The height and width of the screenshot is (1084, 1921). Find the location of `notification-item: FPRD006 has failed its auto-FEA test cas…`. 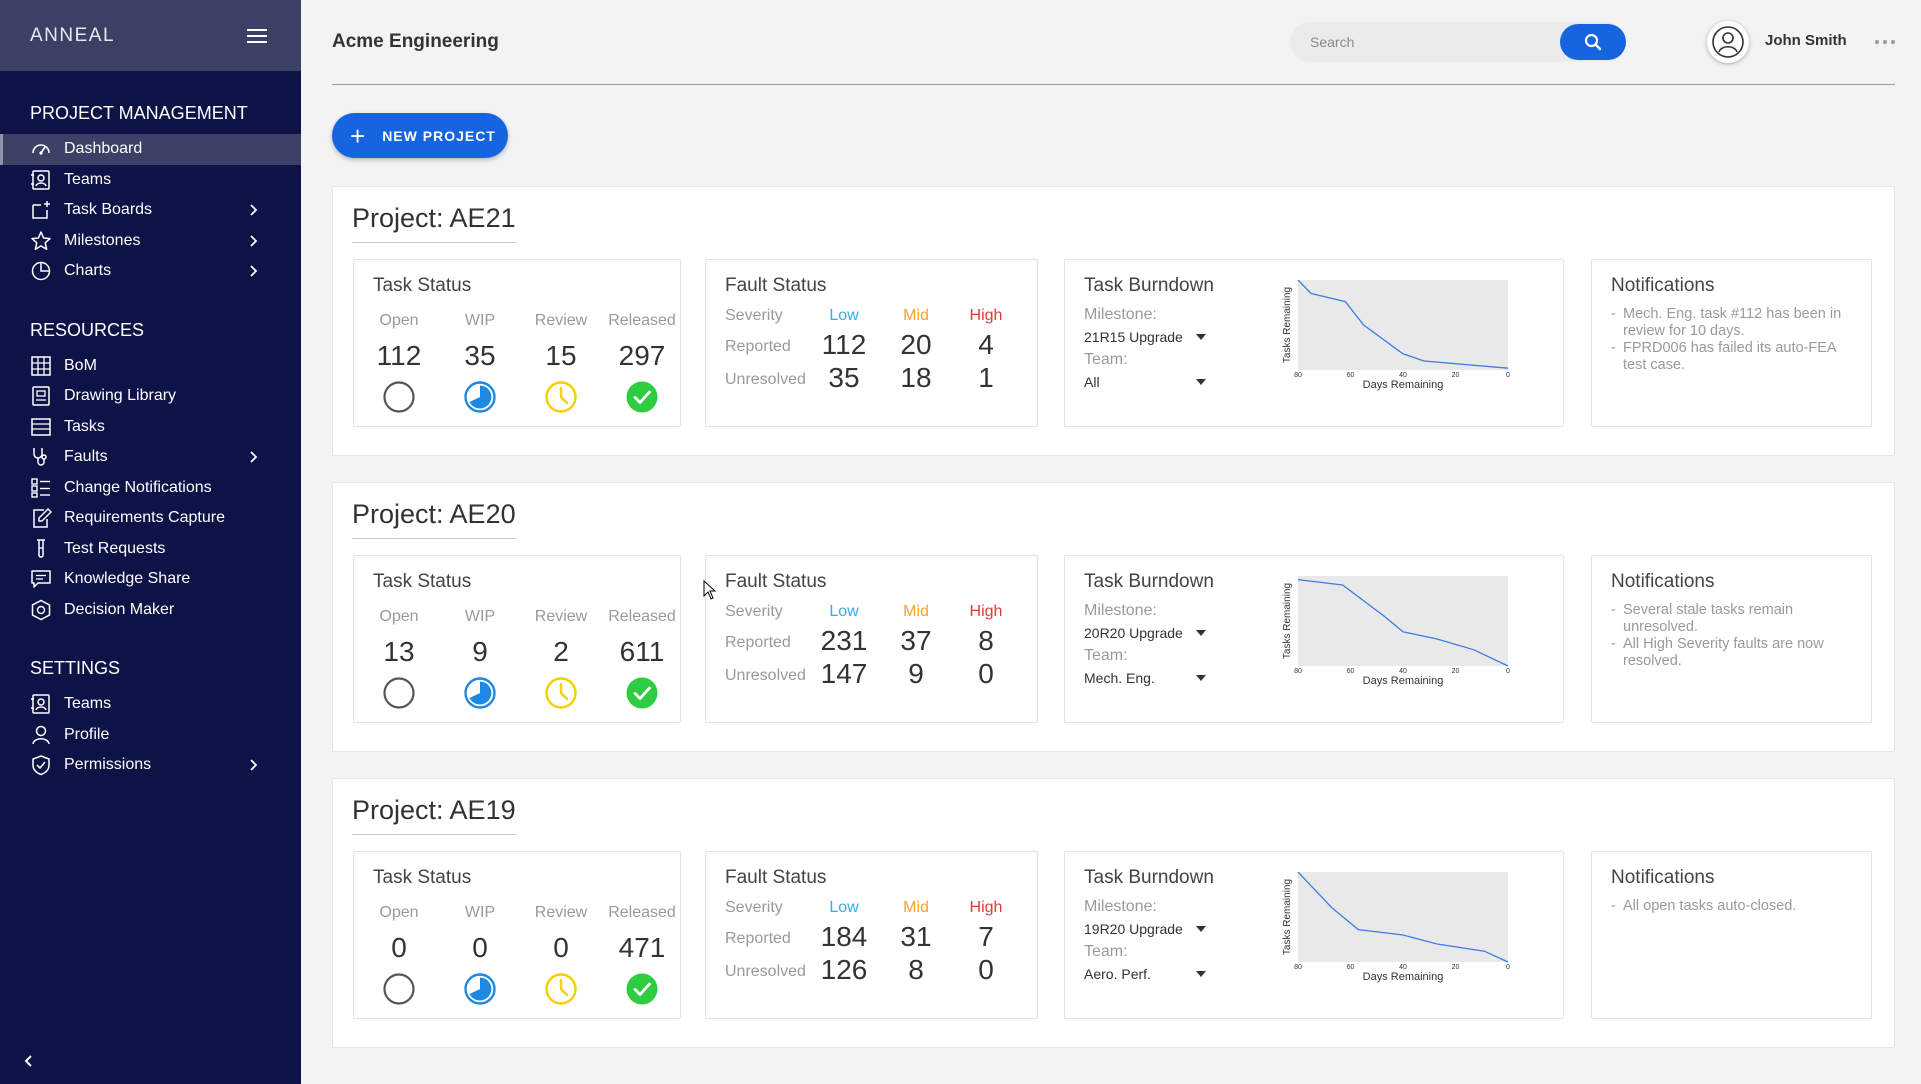

notification-item: FPRD006 has failed its auto-FEA test cas… is located at coordinates (1735, 357).